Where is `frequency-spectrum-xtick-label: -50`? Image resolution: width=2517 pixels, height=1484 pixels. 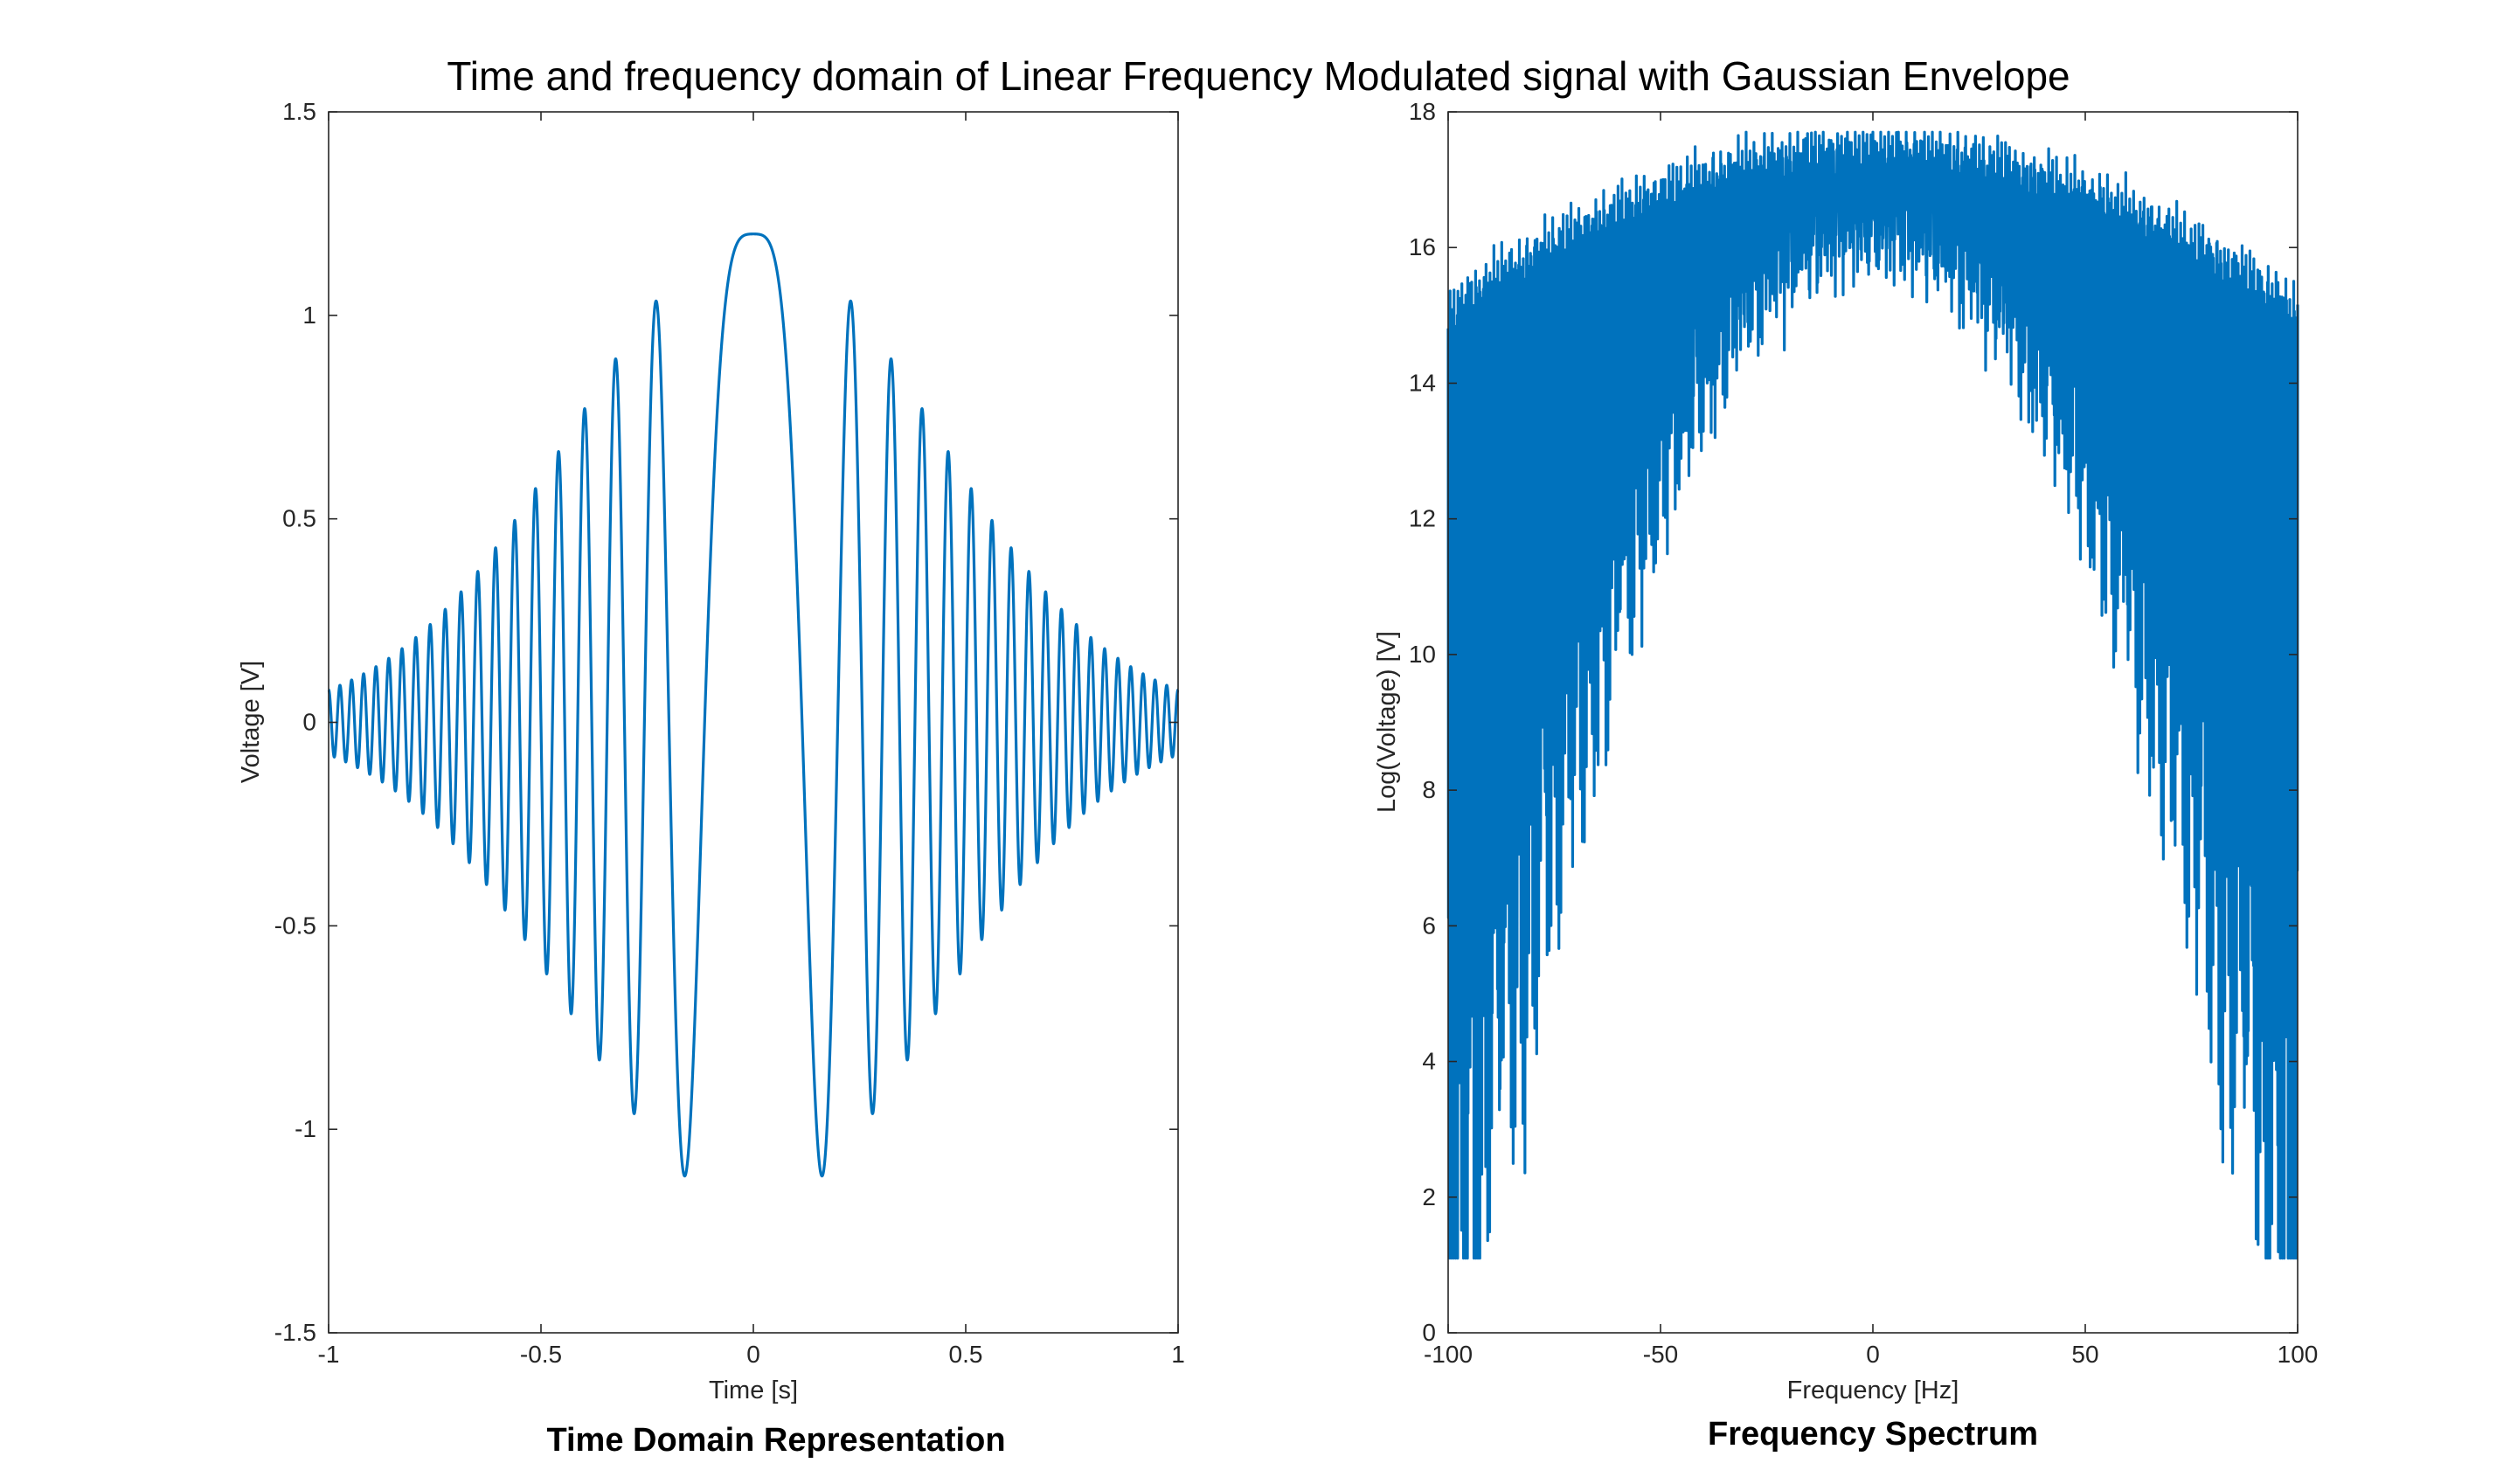 frequency-spectrum-xtick-label: -50 is located at coordinates (1660, 1354).